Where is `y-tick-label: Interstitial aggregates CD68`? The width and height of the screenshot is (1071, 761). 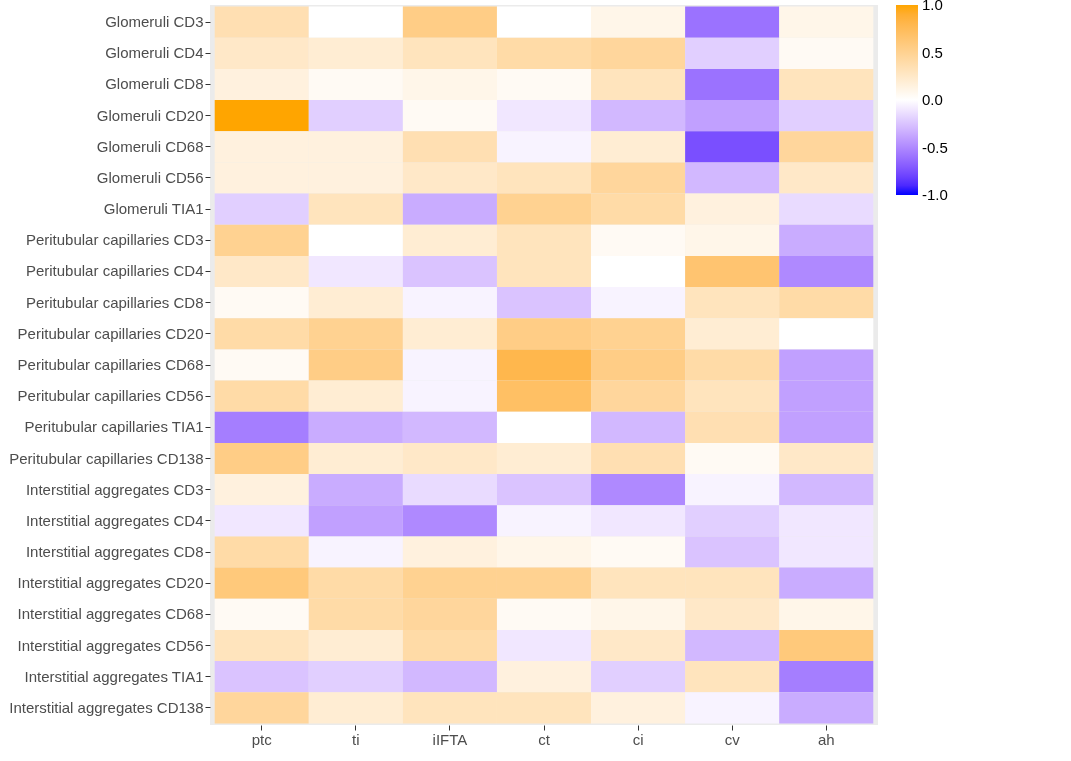 y-tick-label: Interstitial aggregates CD68 is located at coordinates (110, 614).